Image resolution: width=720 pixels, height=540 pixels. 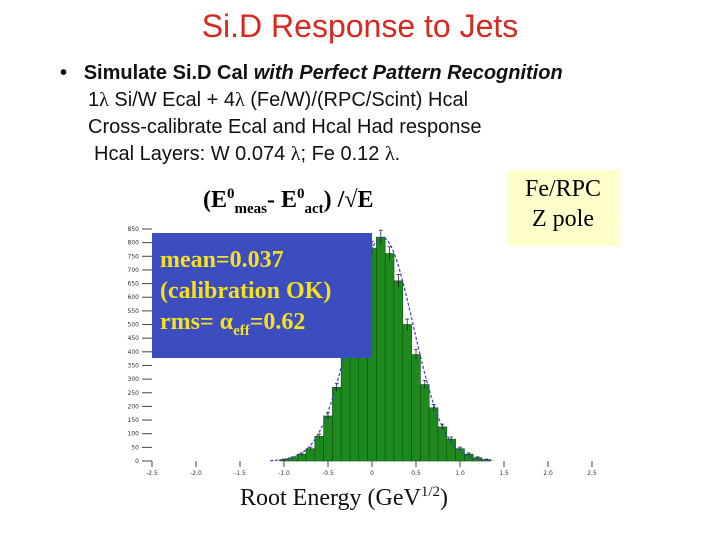 I want to click on stats-rms-value: =0.62, so click(x=277, y=322).